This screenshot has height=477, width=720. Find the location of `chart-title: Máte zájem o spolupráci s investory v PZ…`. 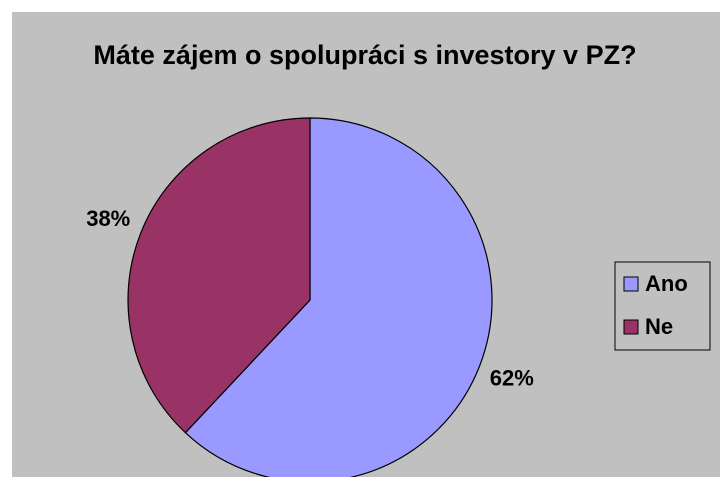

chart-title: Máte zájem o spolupráci s investory v PZ… is located at coordinates (365, 55).